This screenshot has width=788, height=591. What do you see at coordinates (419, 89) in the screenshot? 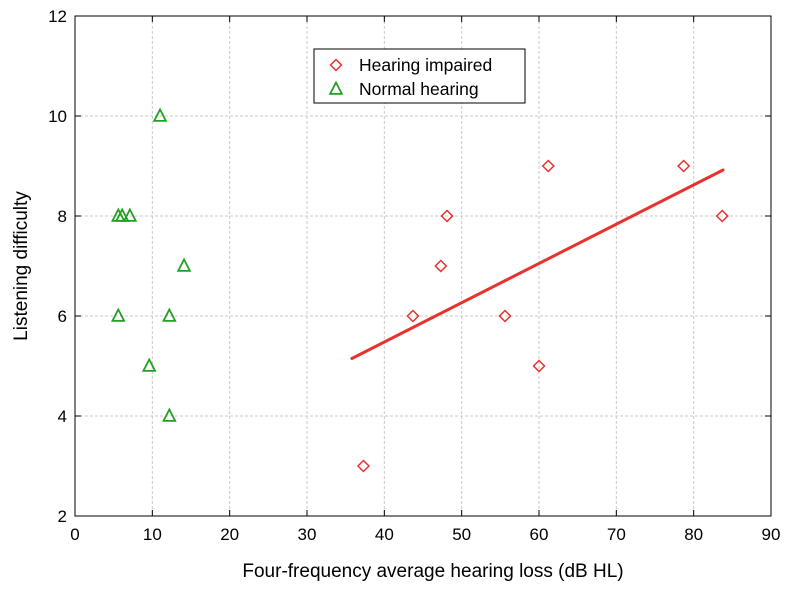
I see `legend-label-normal-hearing: Normal hearing` at bounding box center [419, 89].